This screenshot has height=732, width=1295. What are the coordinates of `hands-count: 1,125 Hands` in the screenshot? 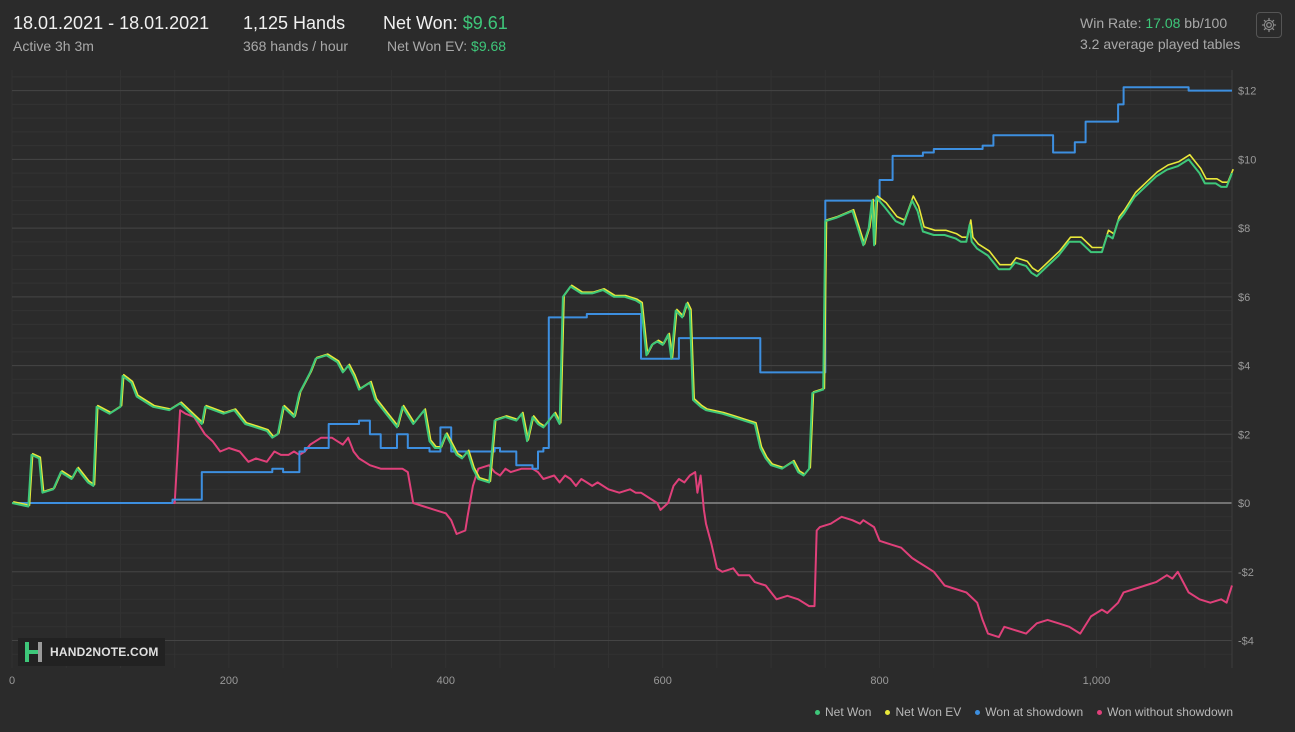 It's located at (294, 23).